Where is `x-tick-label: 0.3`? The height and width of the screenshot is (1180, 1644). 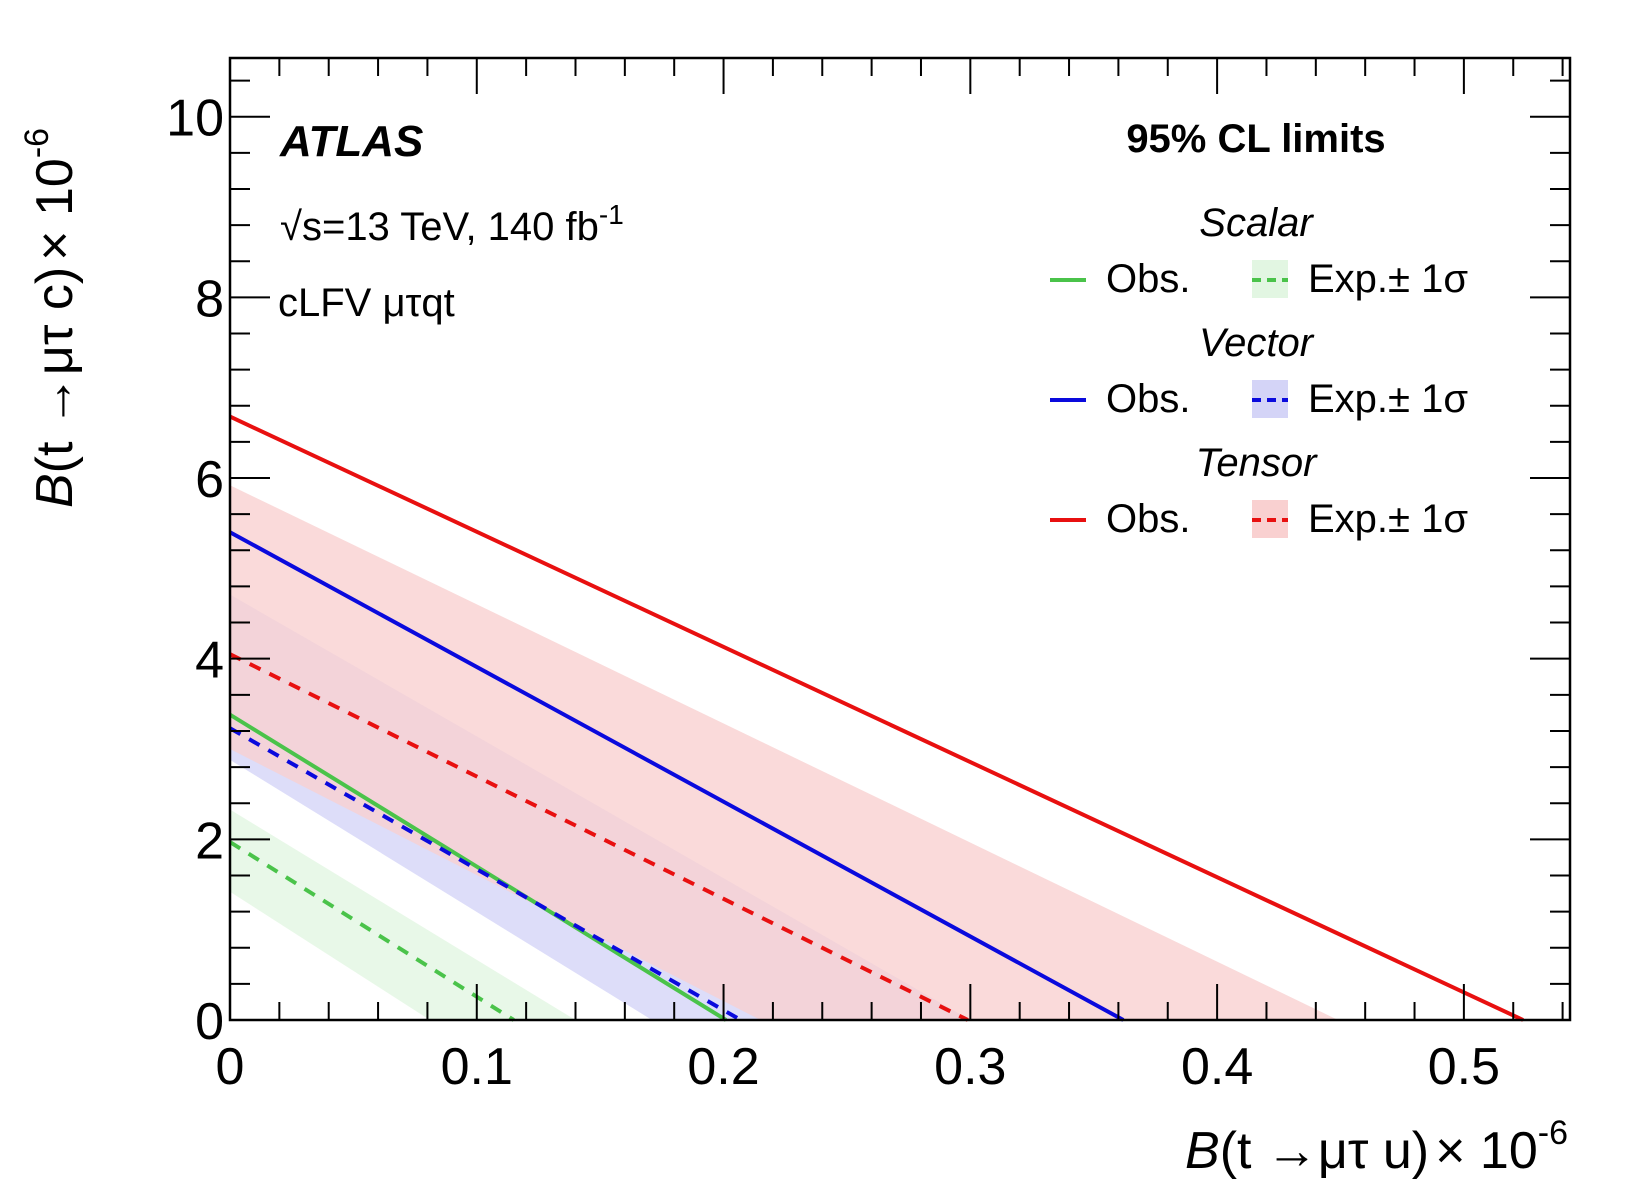
x-tick-label: 0.3 is located at coordinates (970, 1067).